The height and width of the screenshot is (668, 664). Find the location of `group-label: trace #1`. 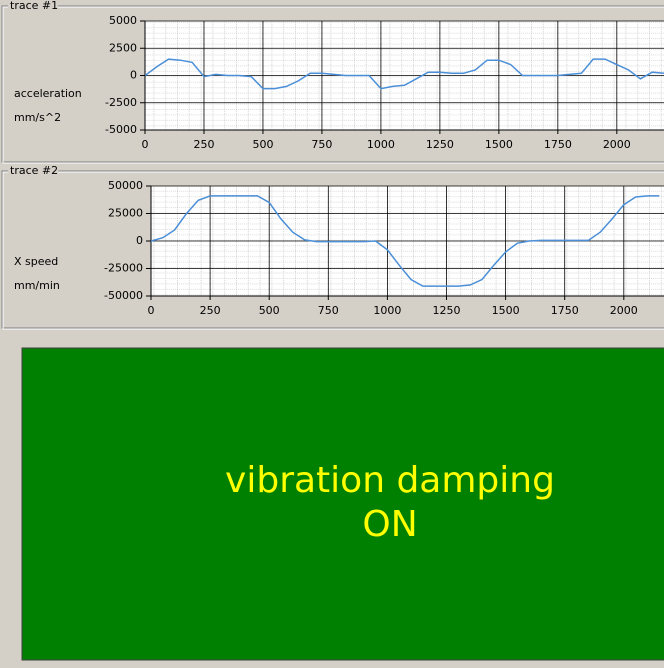

group-label: trace #1 is located at coordinates (34, 6).